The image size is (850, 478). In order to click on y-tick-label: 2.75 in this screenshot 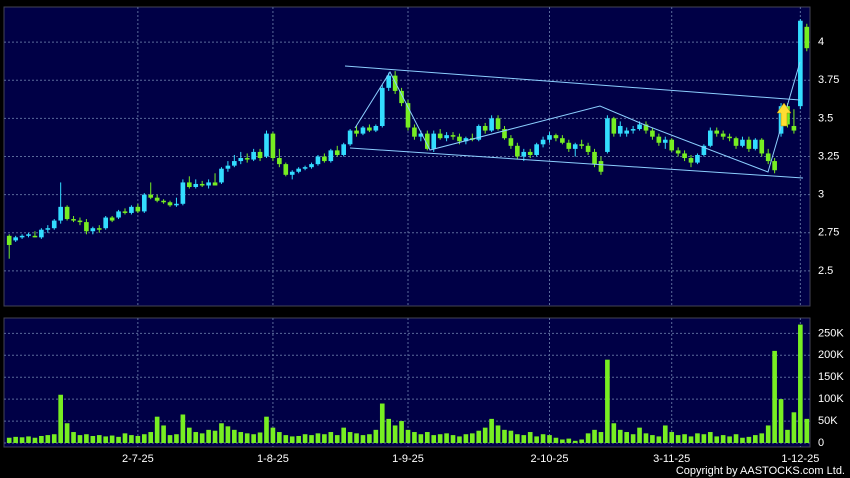, I will do `click(828, 233)`.